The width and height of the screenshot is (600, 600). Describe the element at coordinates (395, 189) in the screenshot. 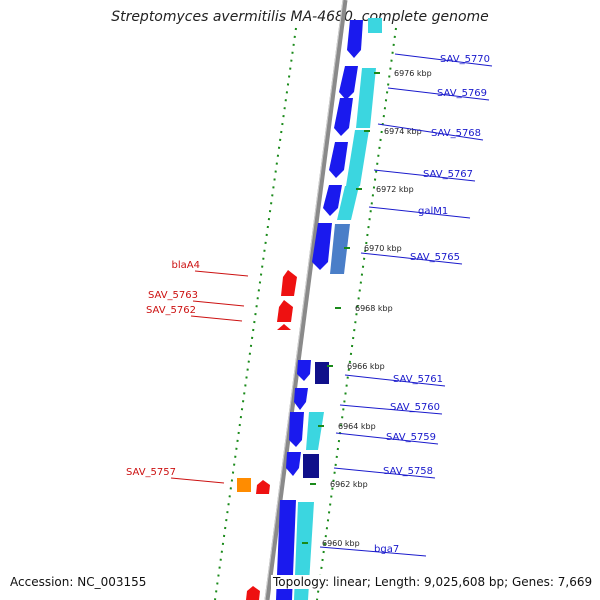

I see `kbp-tick-label: 6972 kbp` at that location.